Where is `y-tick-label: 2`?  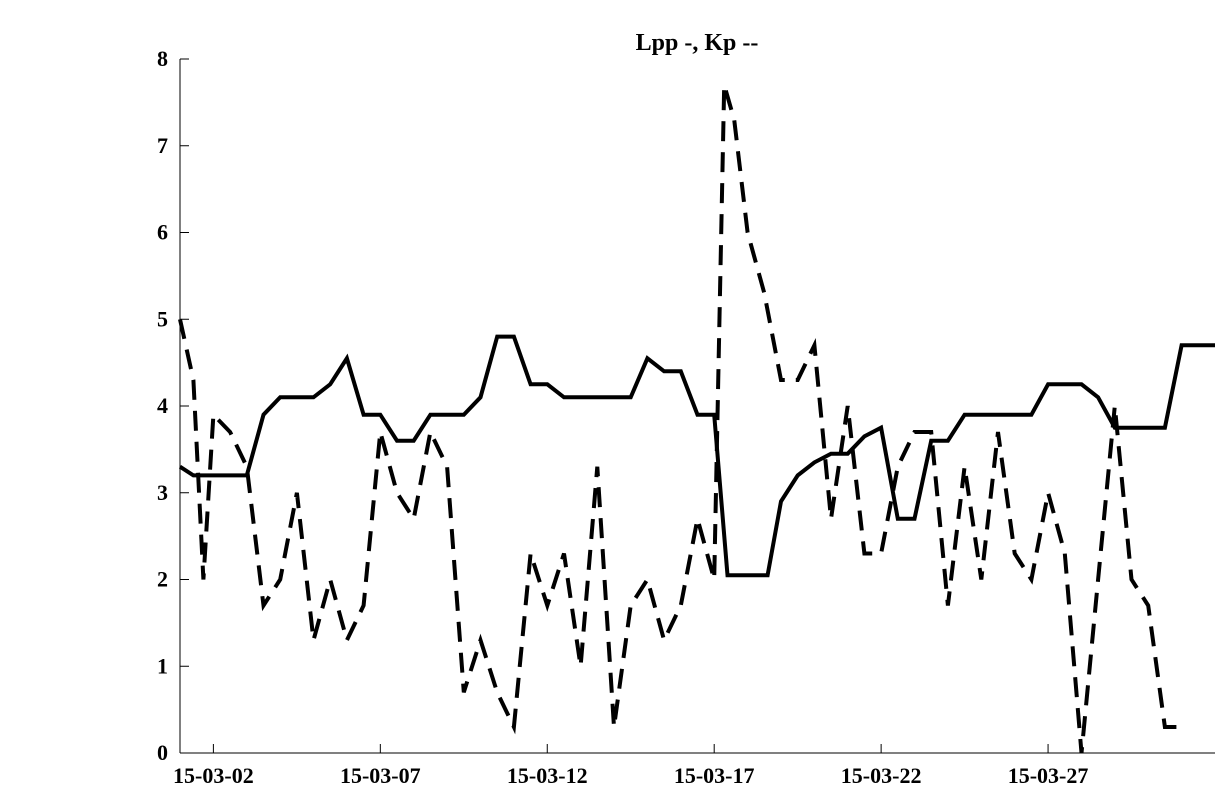
y-tick-label: 2 is located at coordinates (162, 579).